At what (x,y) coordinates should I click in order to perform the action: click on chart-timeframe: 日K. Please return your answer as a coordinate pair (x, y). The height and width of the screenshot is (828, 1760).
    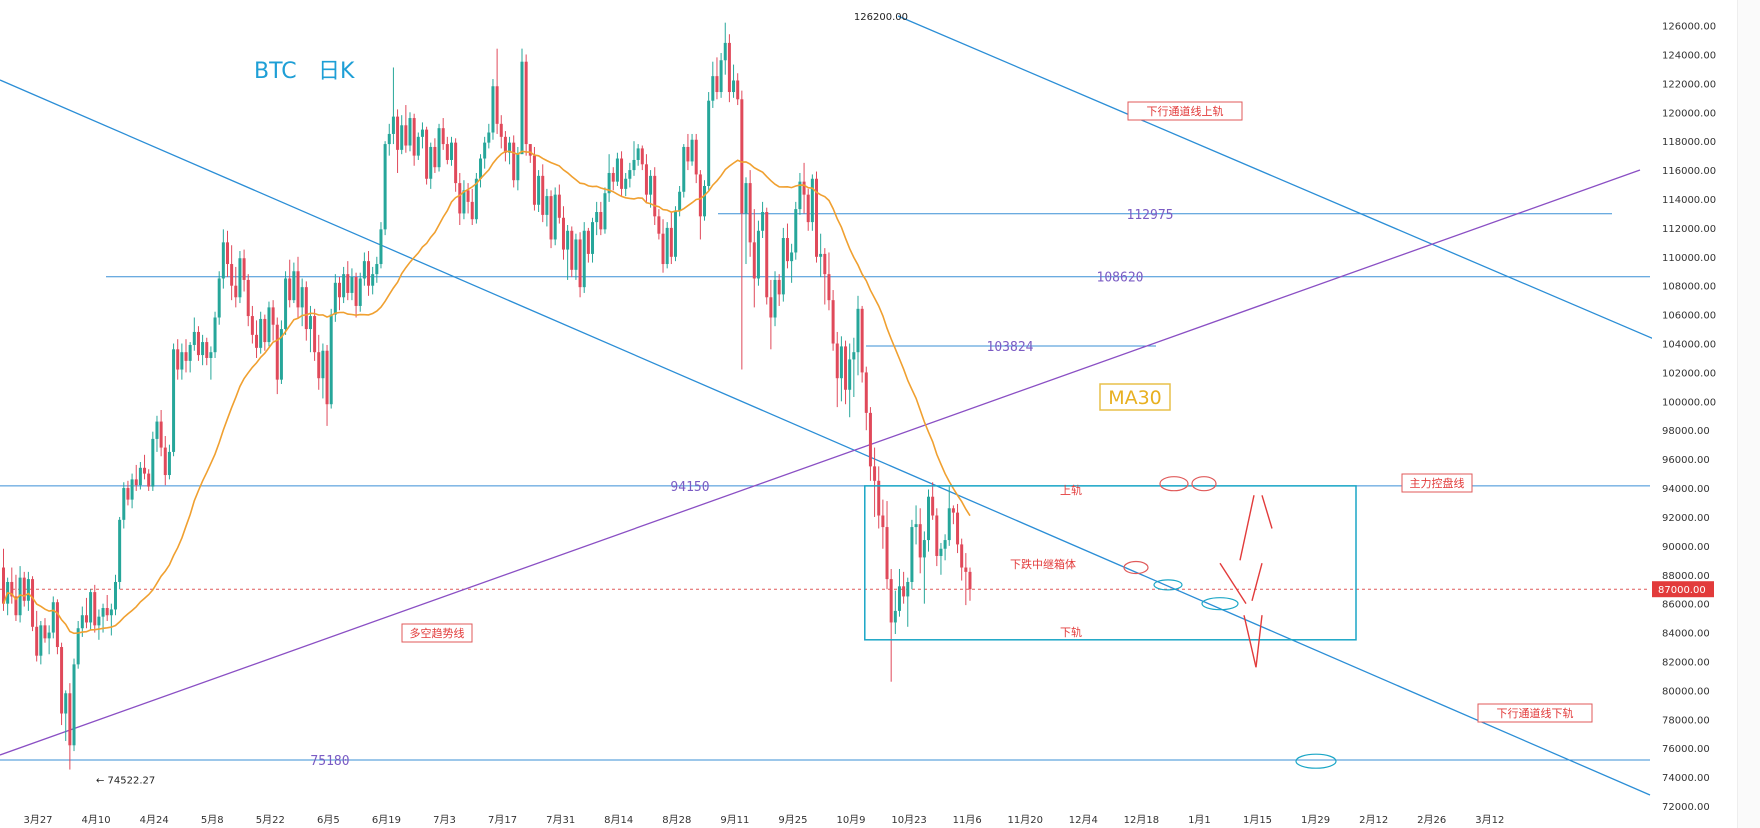
    Looking at the image, I should click on (336, 71).